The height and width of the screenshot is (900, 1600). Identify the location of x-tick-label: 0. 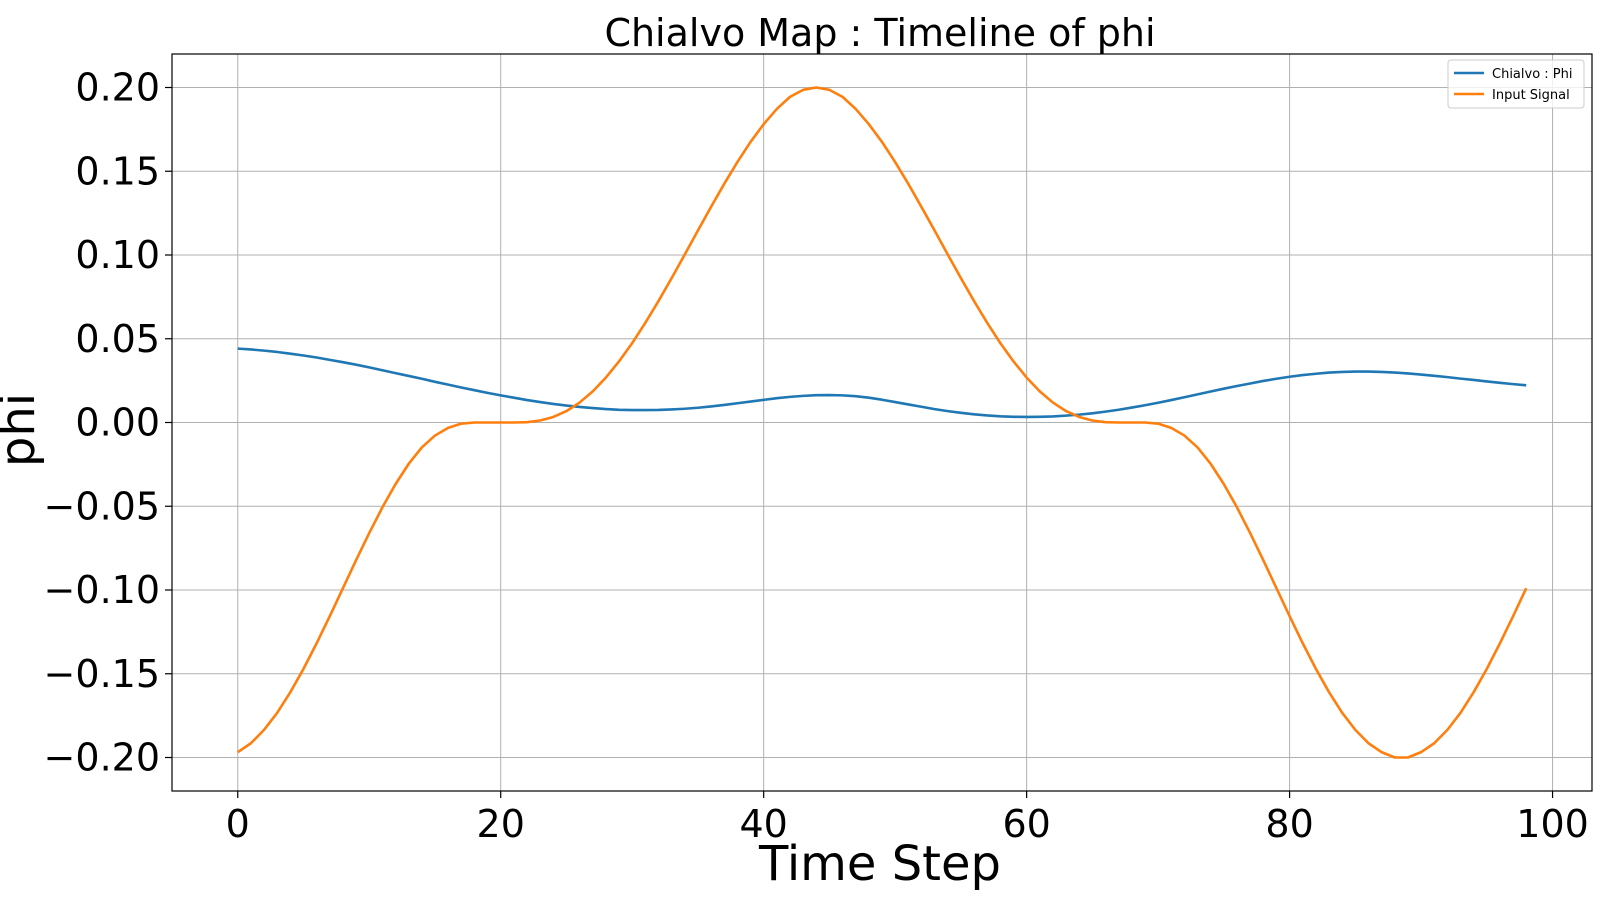
(238, 824).